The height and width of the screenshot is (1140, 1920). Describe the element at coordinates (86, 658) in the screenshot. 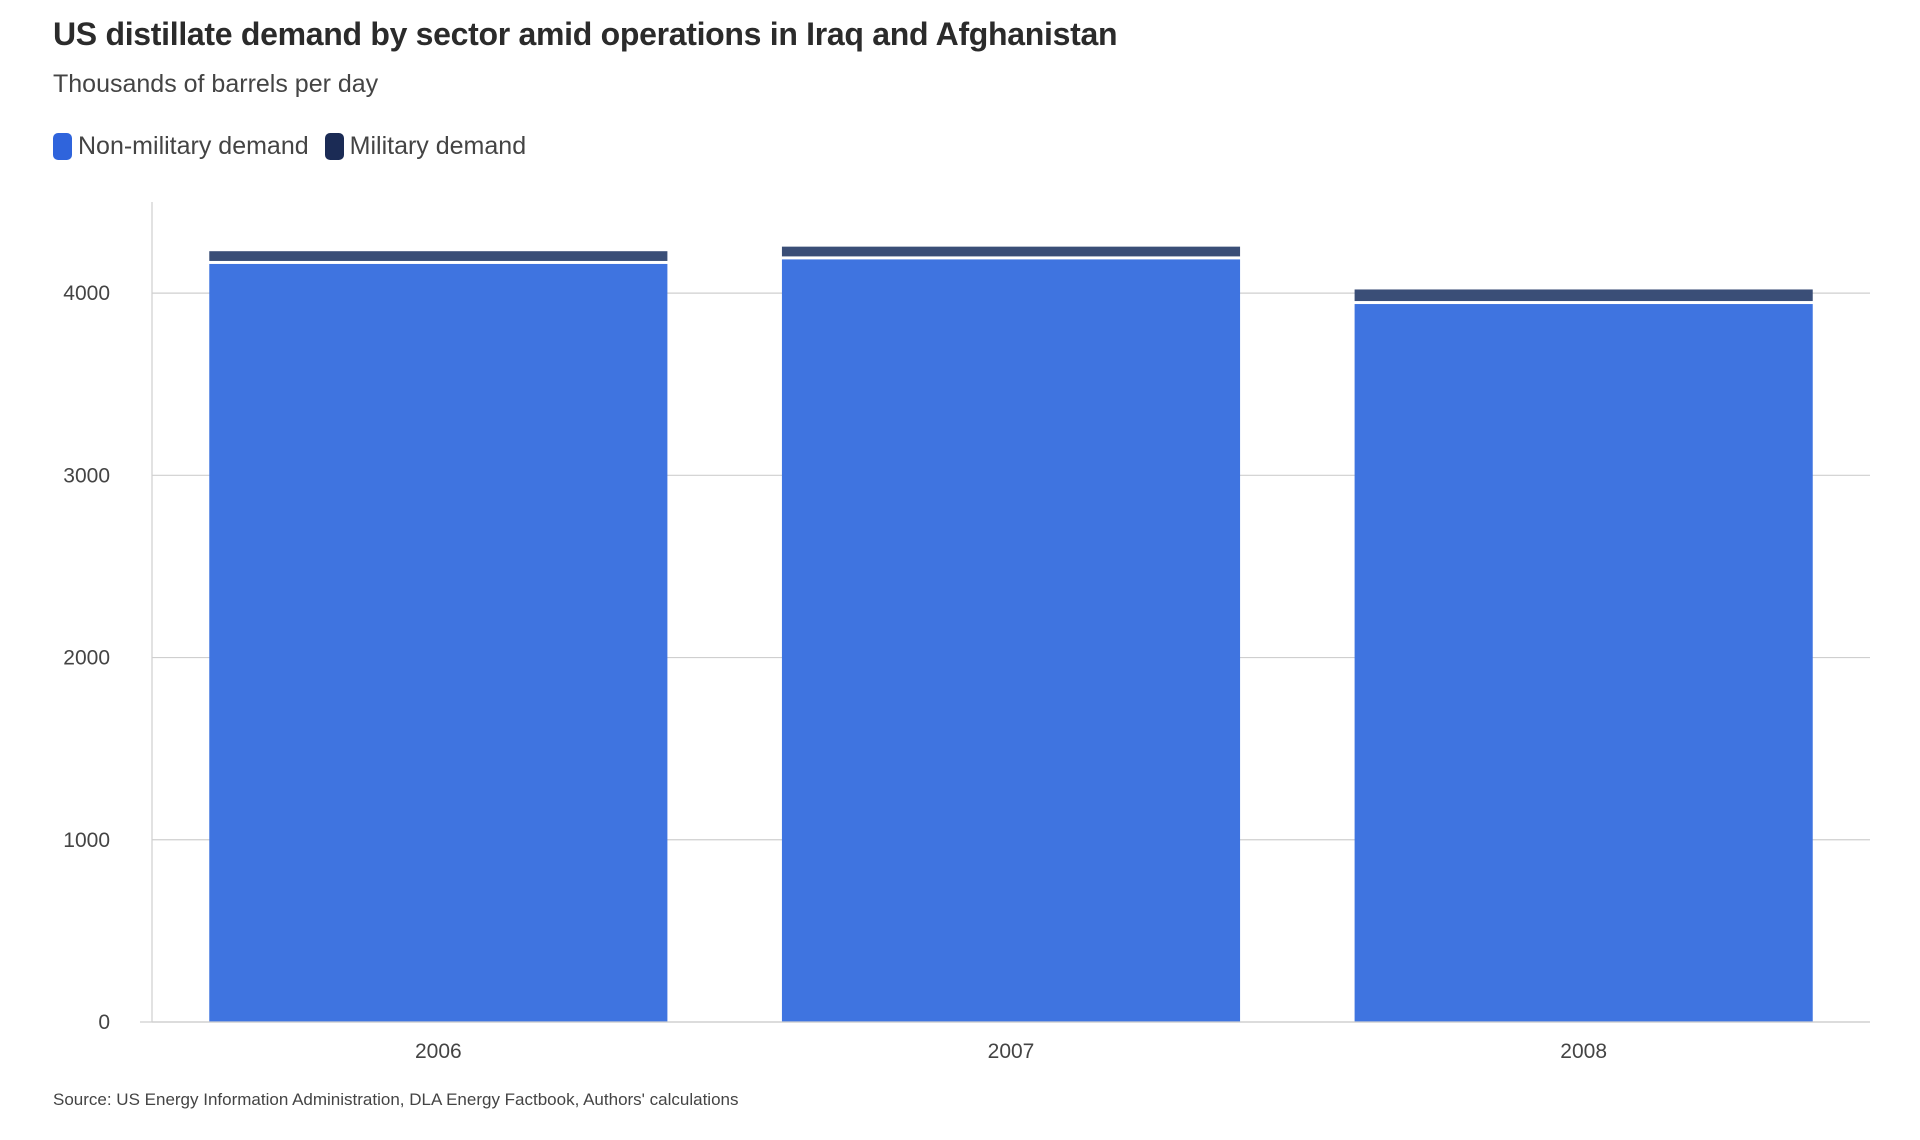

I see `y-tick-label: 2000` at that location.